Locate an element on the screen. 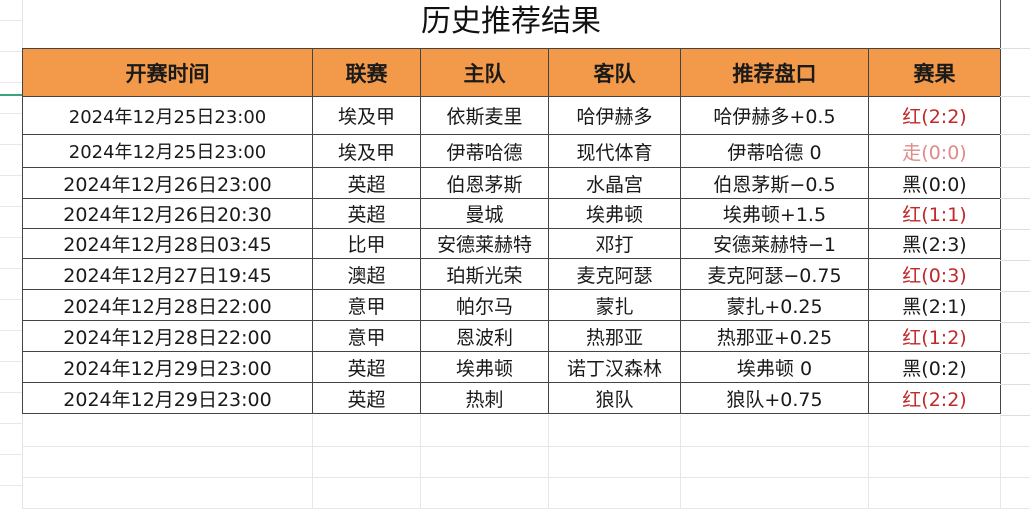 The image size is (1030, 509). cell-result: 黑(0:0) is located at coordinates (934, 183).